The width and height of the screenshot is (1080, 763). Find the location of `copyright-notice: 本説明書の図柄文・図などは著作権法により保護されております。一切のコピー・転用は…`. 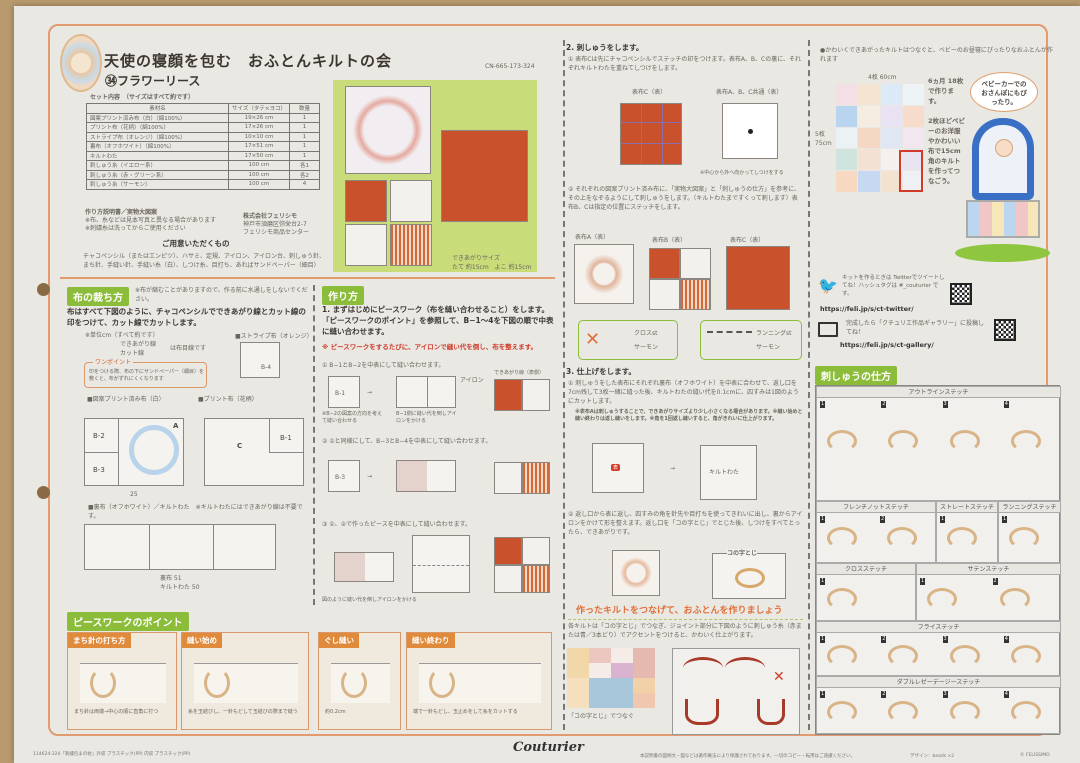

copyright-notice: 本説明書の図柄文・図などは著作権法により保護されております。一切のコピー・転用は… is located at coordinates (748, 756).